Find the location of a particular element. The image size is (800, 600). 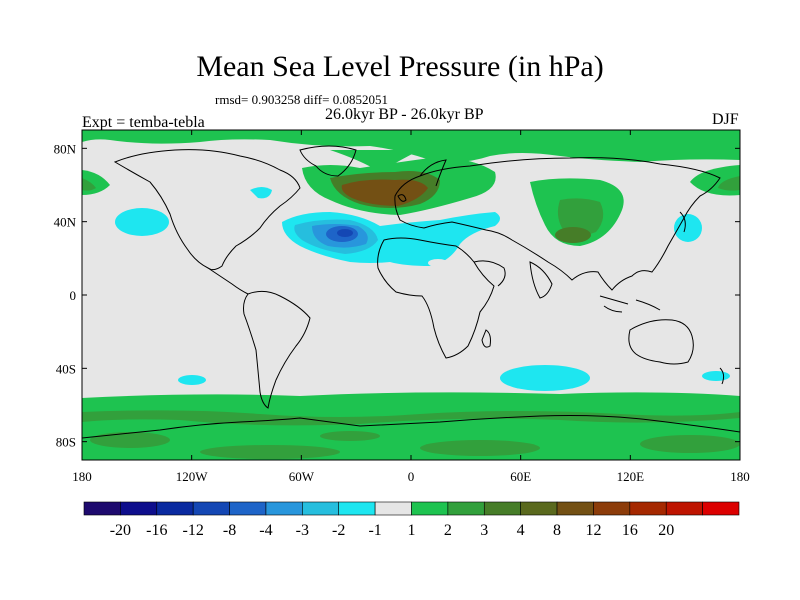

antarctica-coast is located at coordinates (411, 427).